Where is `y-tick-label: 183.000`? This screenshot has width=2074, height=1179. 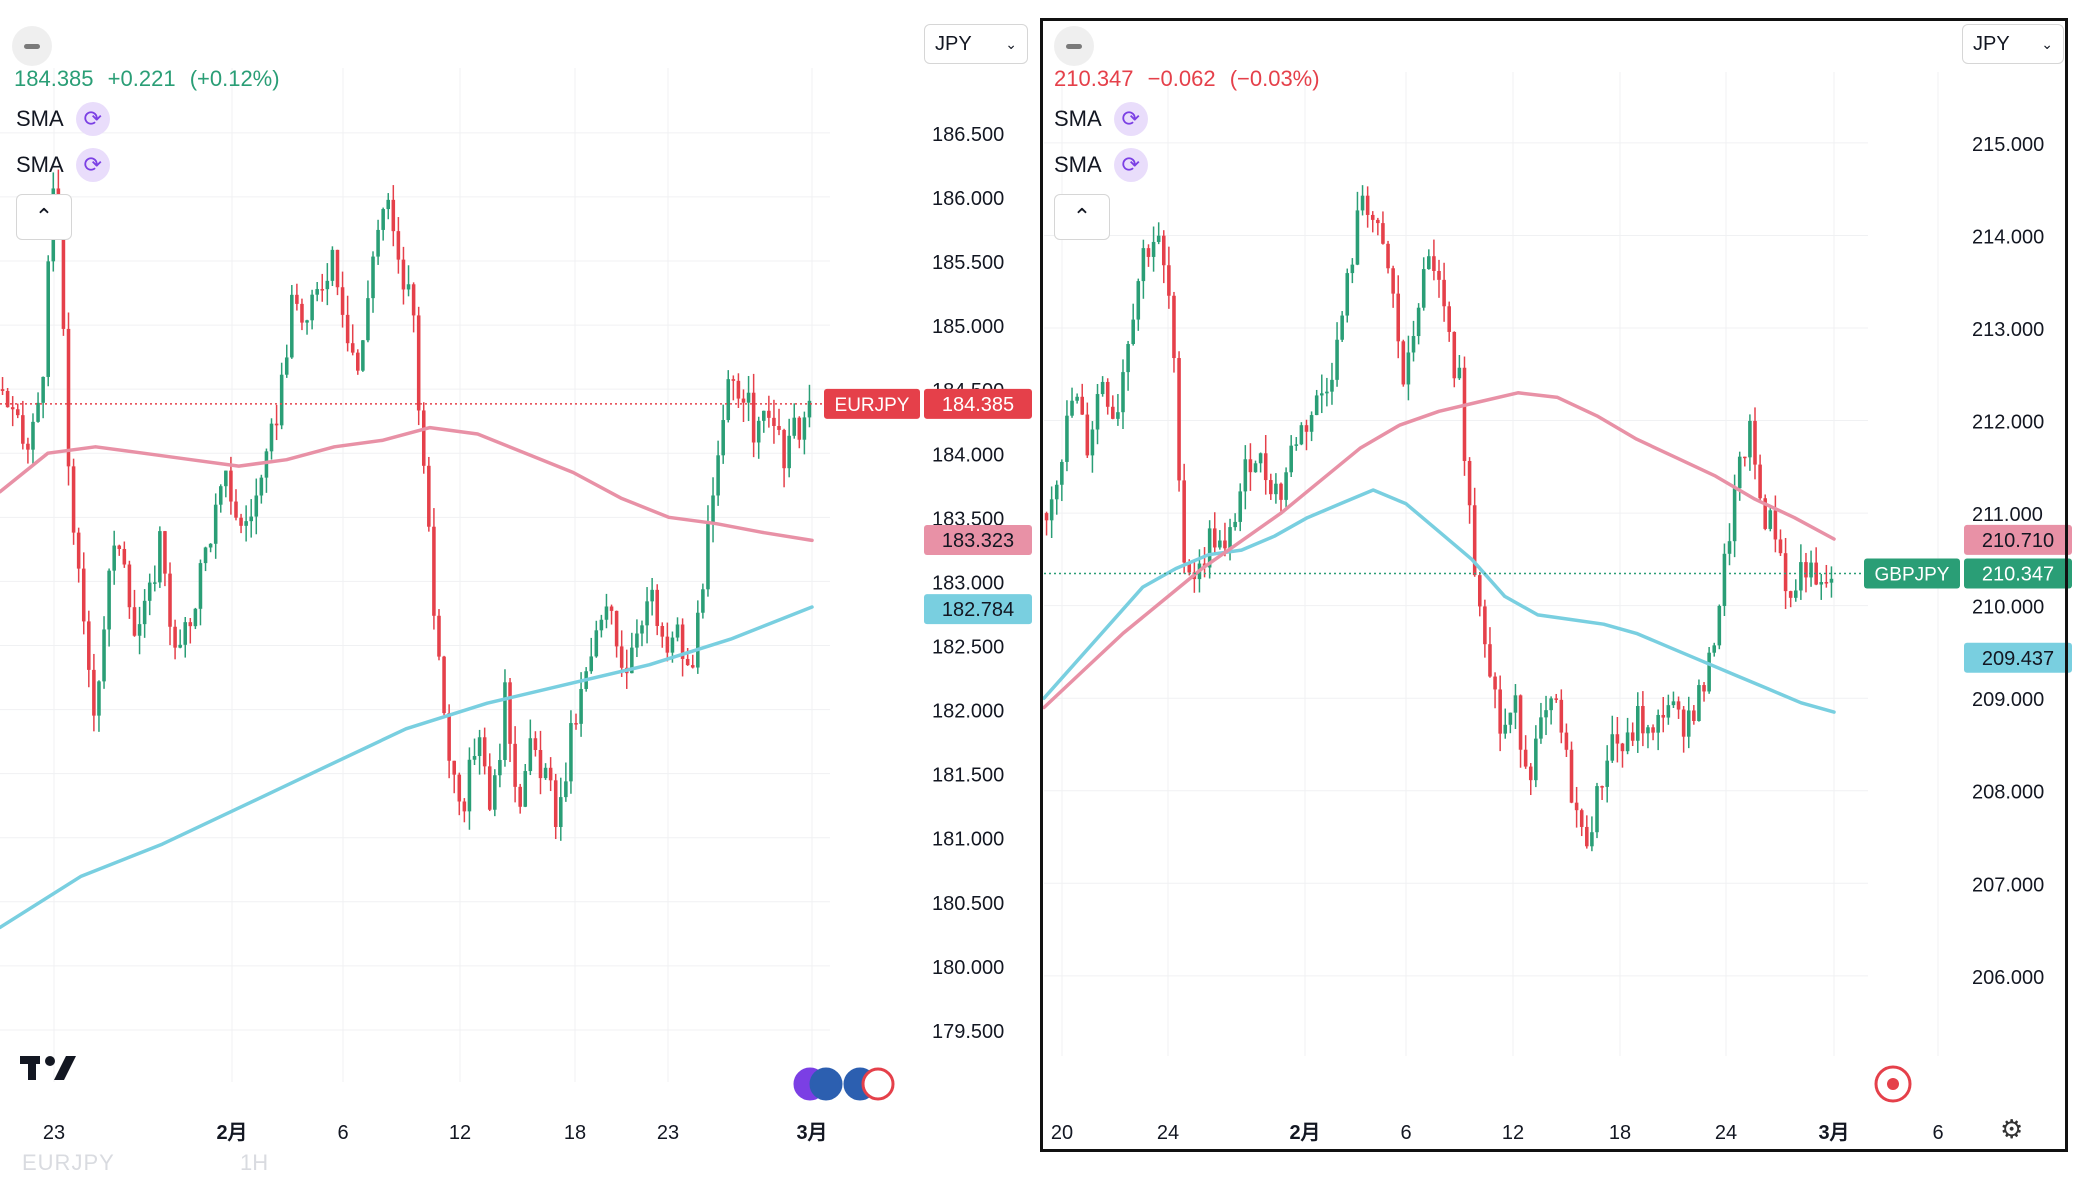
y-tick-label: 183.000 is located at coordinates (968, 583).